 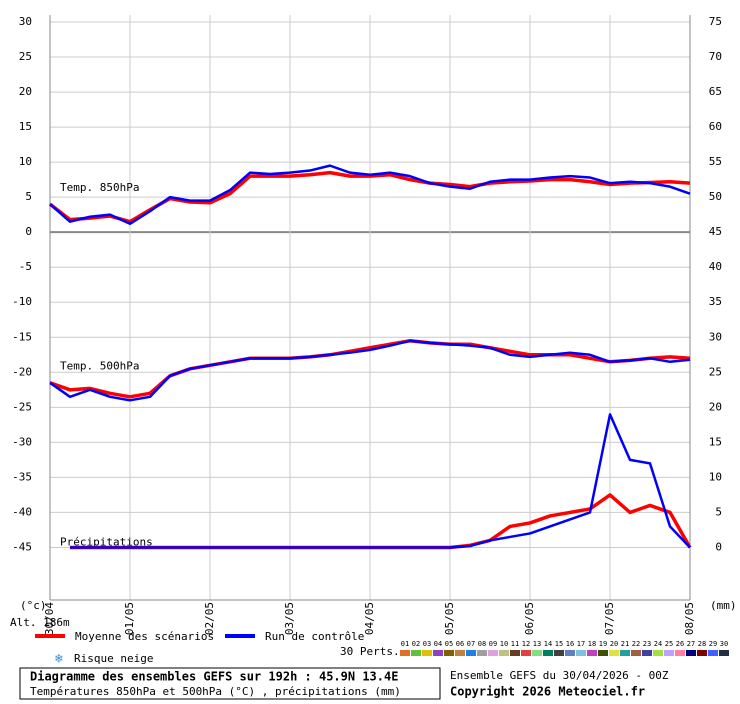 What do you see at coordinates (504, 644) in the screenshot?
I see `perturbation-label: 10` at bounding box center [504, 644].